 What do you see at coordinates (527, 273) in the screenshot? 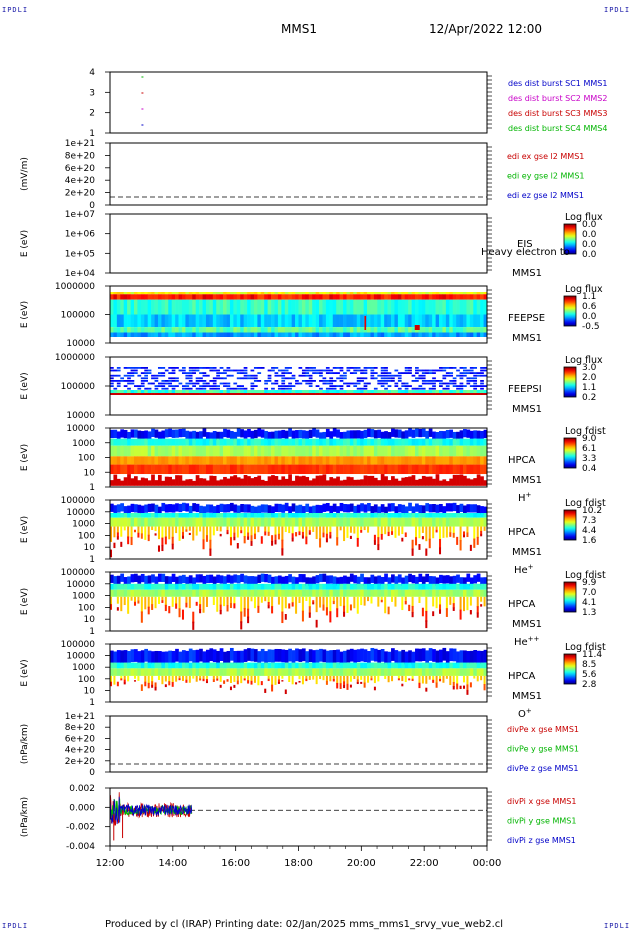
I see `spacecraft-label: MMS1` at bounding box center [527, 273].